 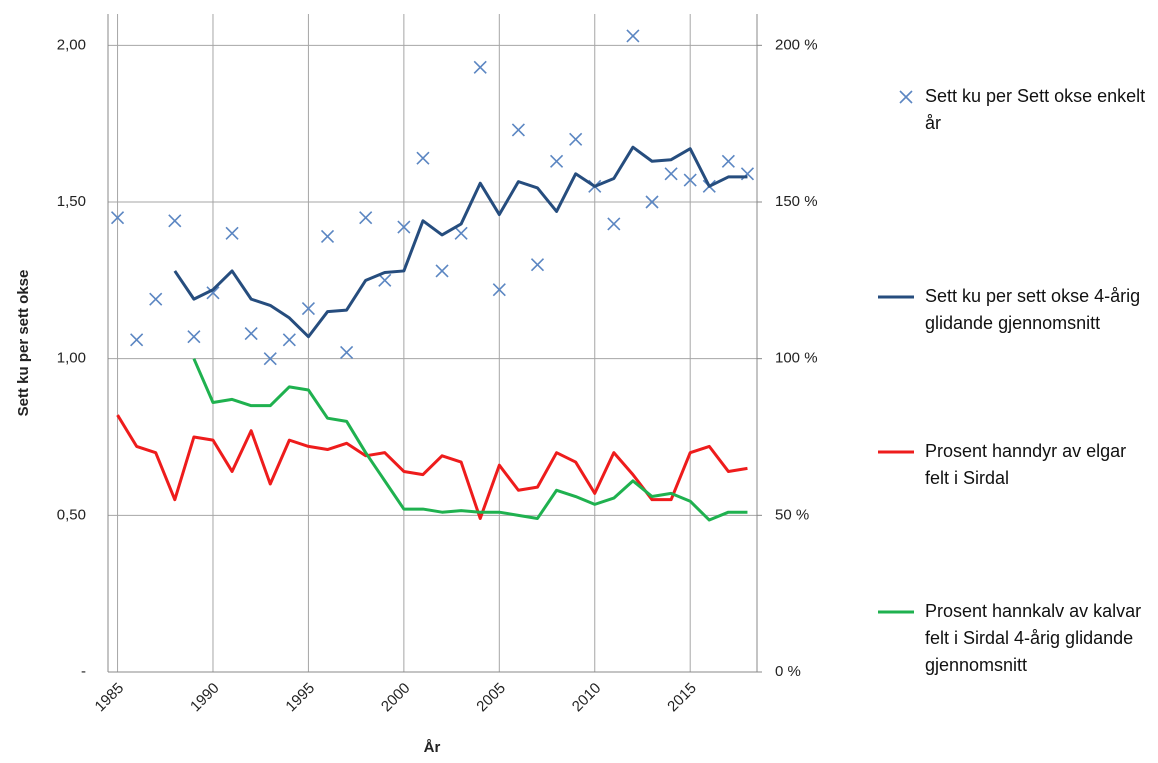 What do you see at coordinates (432, 747) in the screenshot?
I see `x-axis-label: År` at bounding box center [432, 747].